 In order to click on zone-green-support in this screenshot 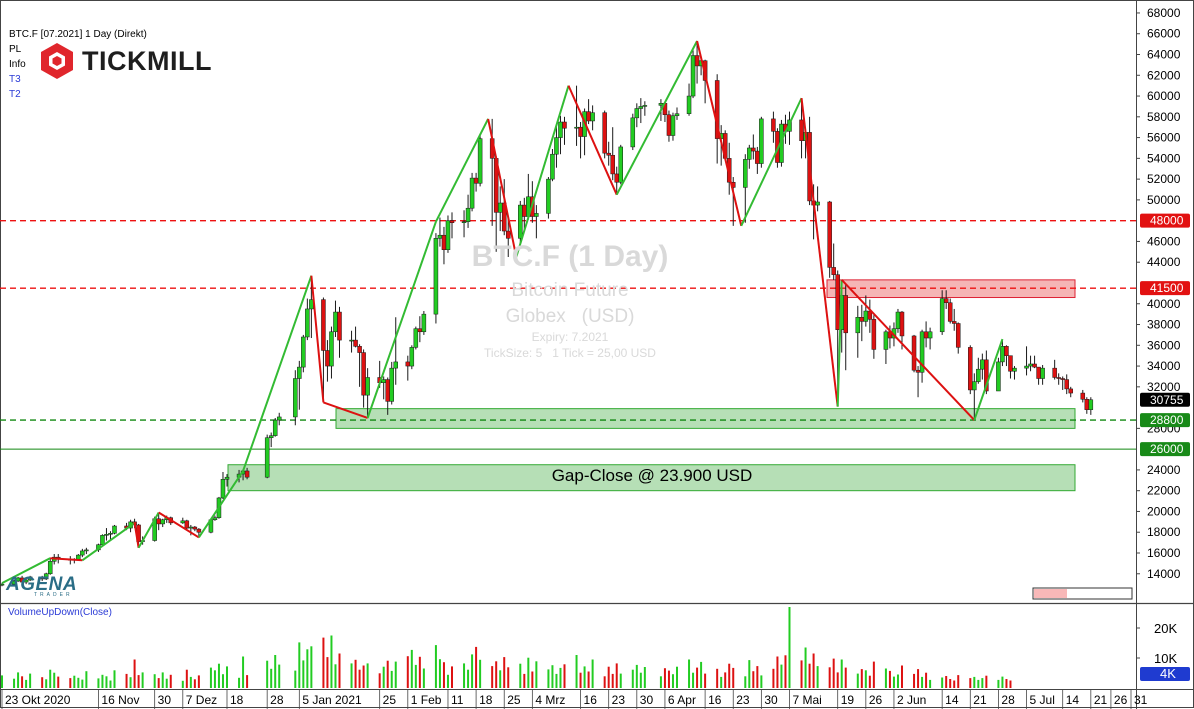, I will do `click(705, 418)`.